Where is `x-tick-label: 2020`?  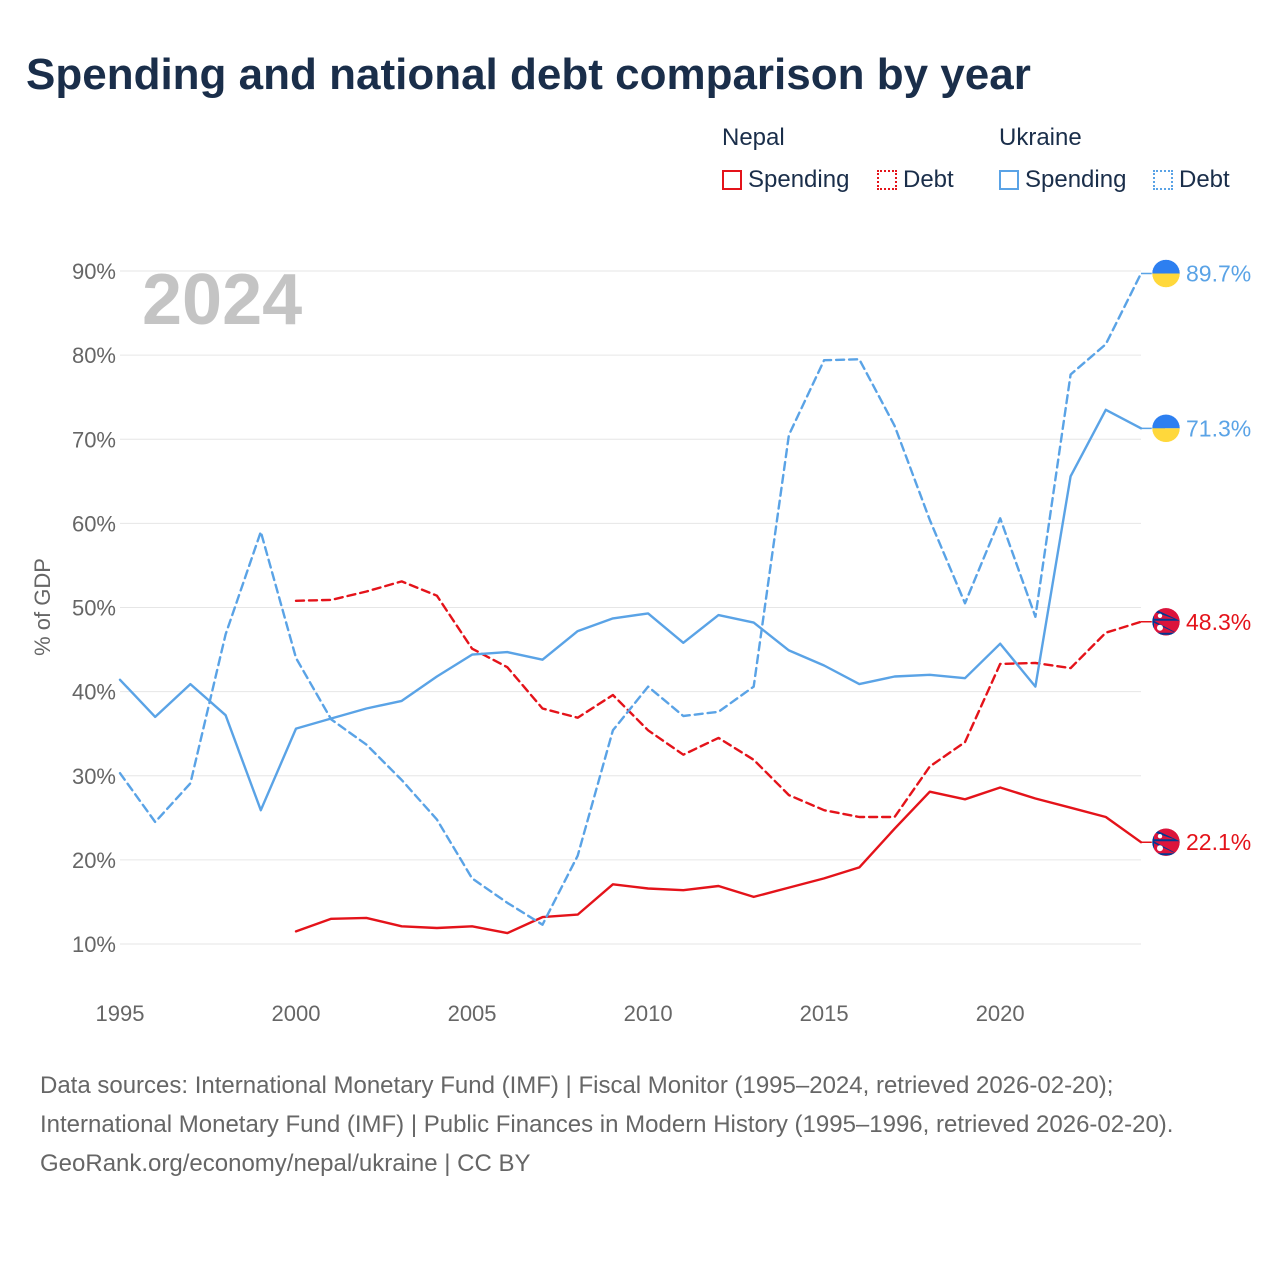 x-tick-label: 2020 is located at coordinates (1000, 1013).